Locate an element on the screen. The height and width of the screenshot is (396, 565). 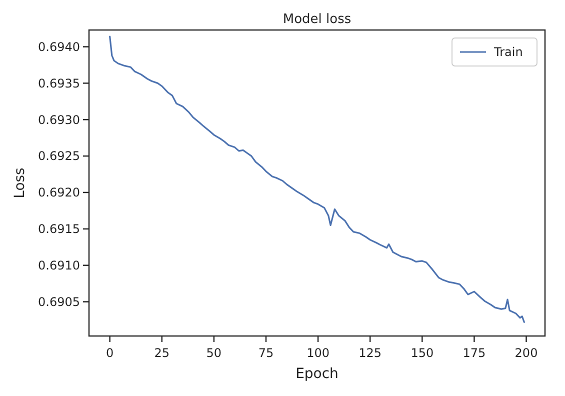
x-tick-label: 125 is located at coordinates (370, 353).